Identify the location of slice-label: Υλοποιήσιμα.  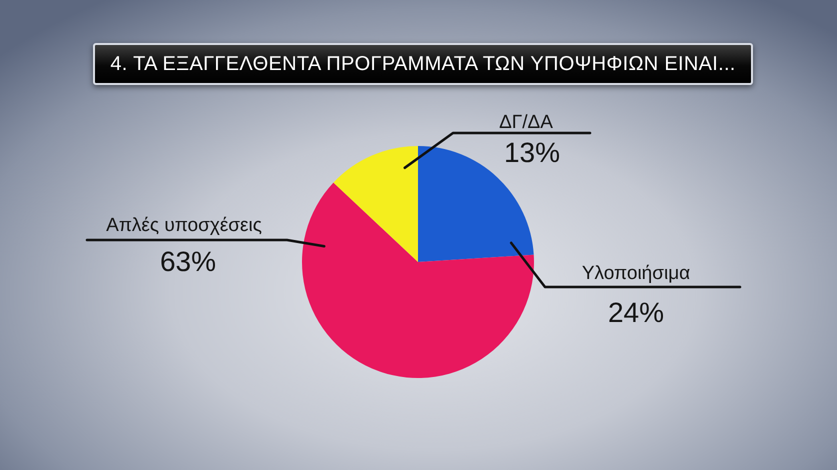
(636, 273).